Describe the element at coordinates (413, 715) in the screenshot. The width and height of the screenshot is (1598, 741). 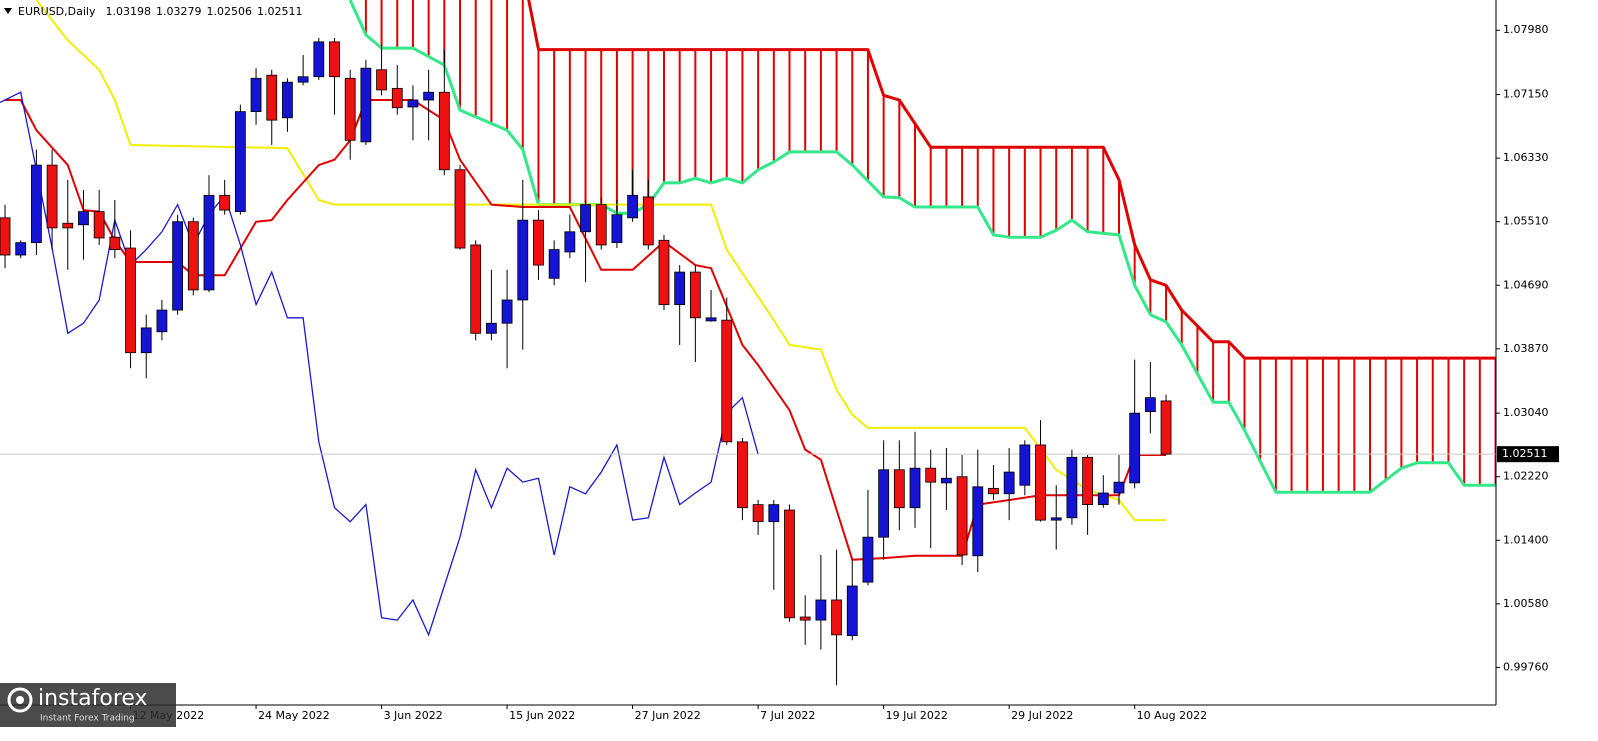
I see `x-tick-label: 3 Jun 2022` at that location.